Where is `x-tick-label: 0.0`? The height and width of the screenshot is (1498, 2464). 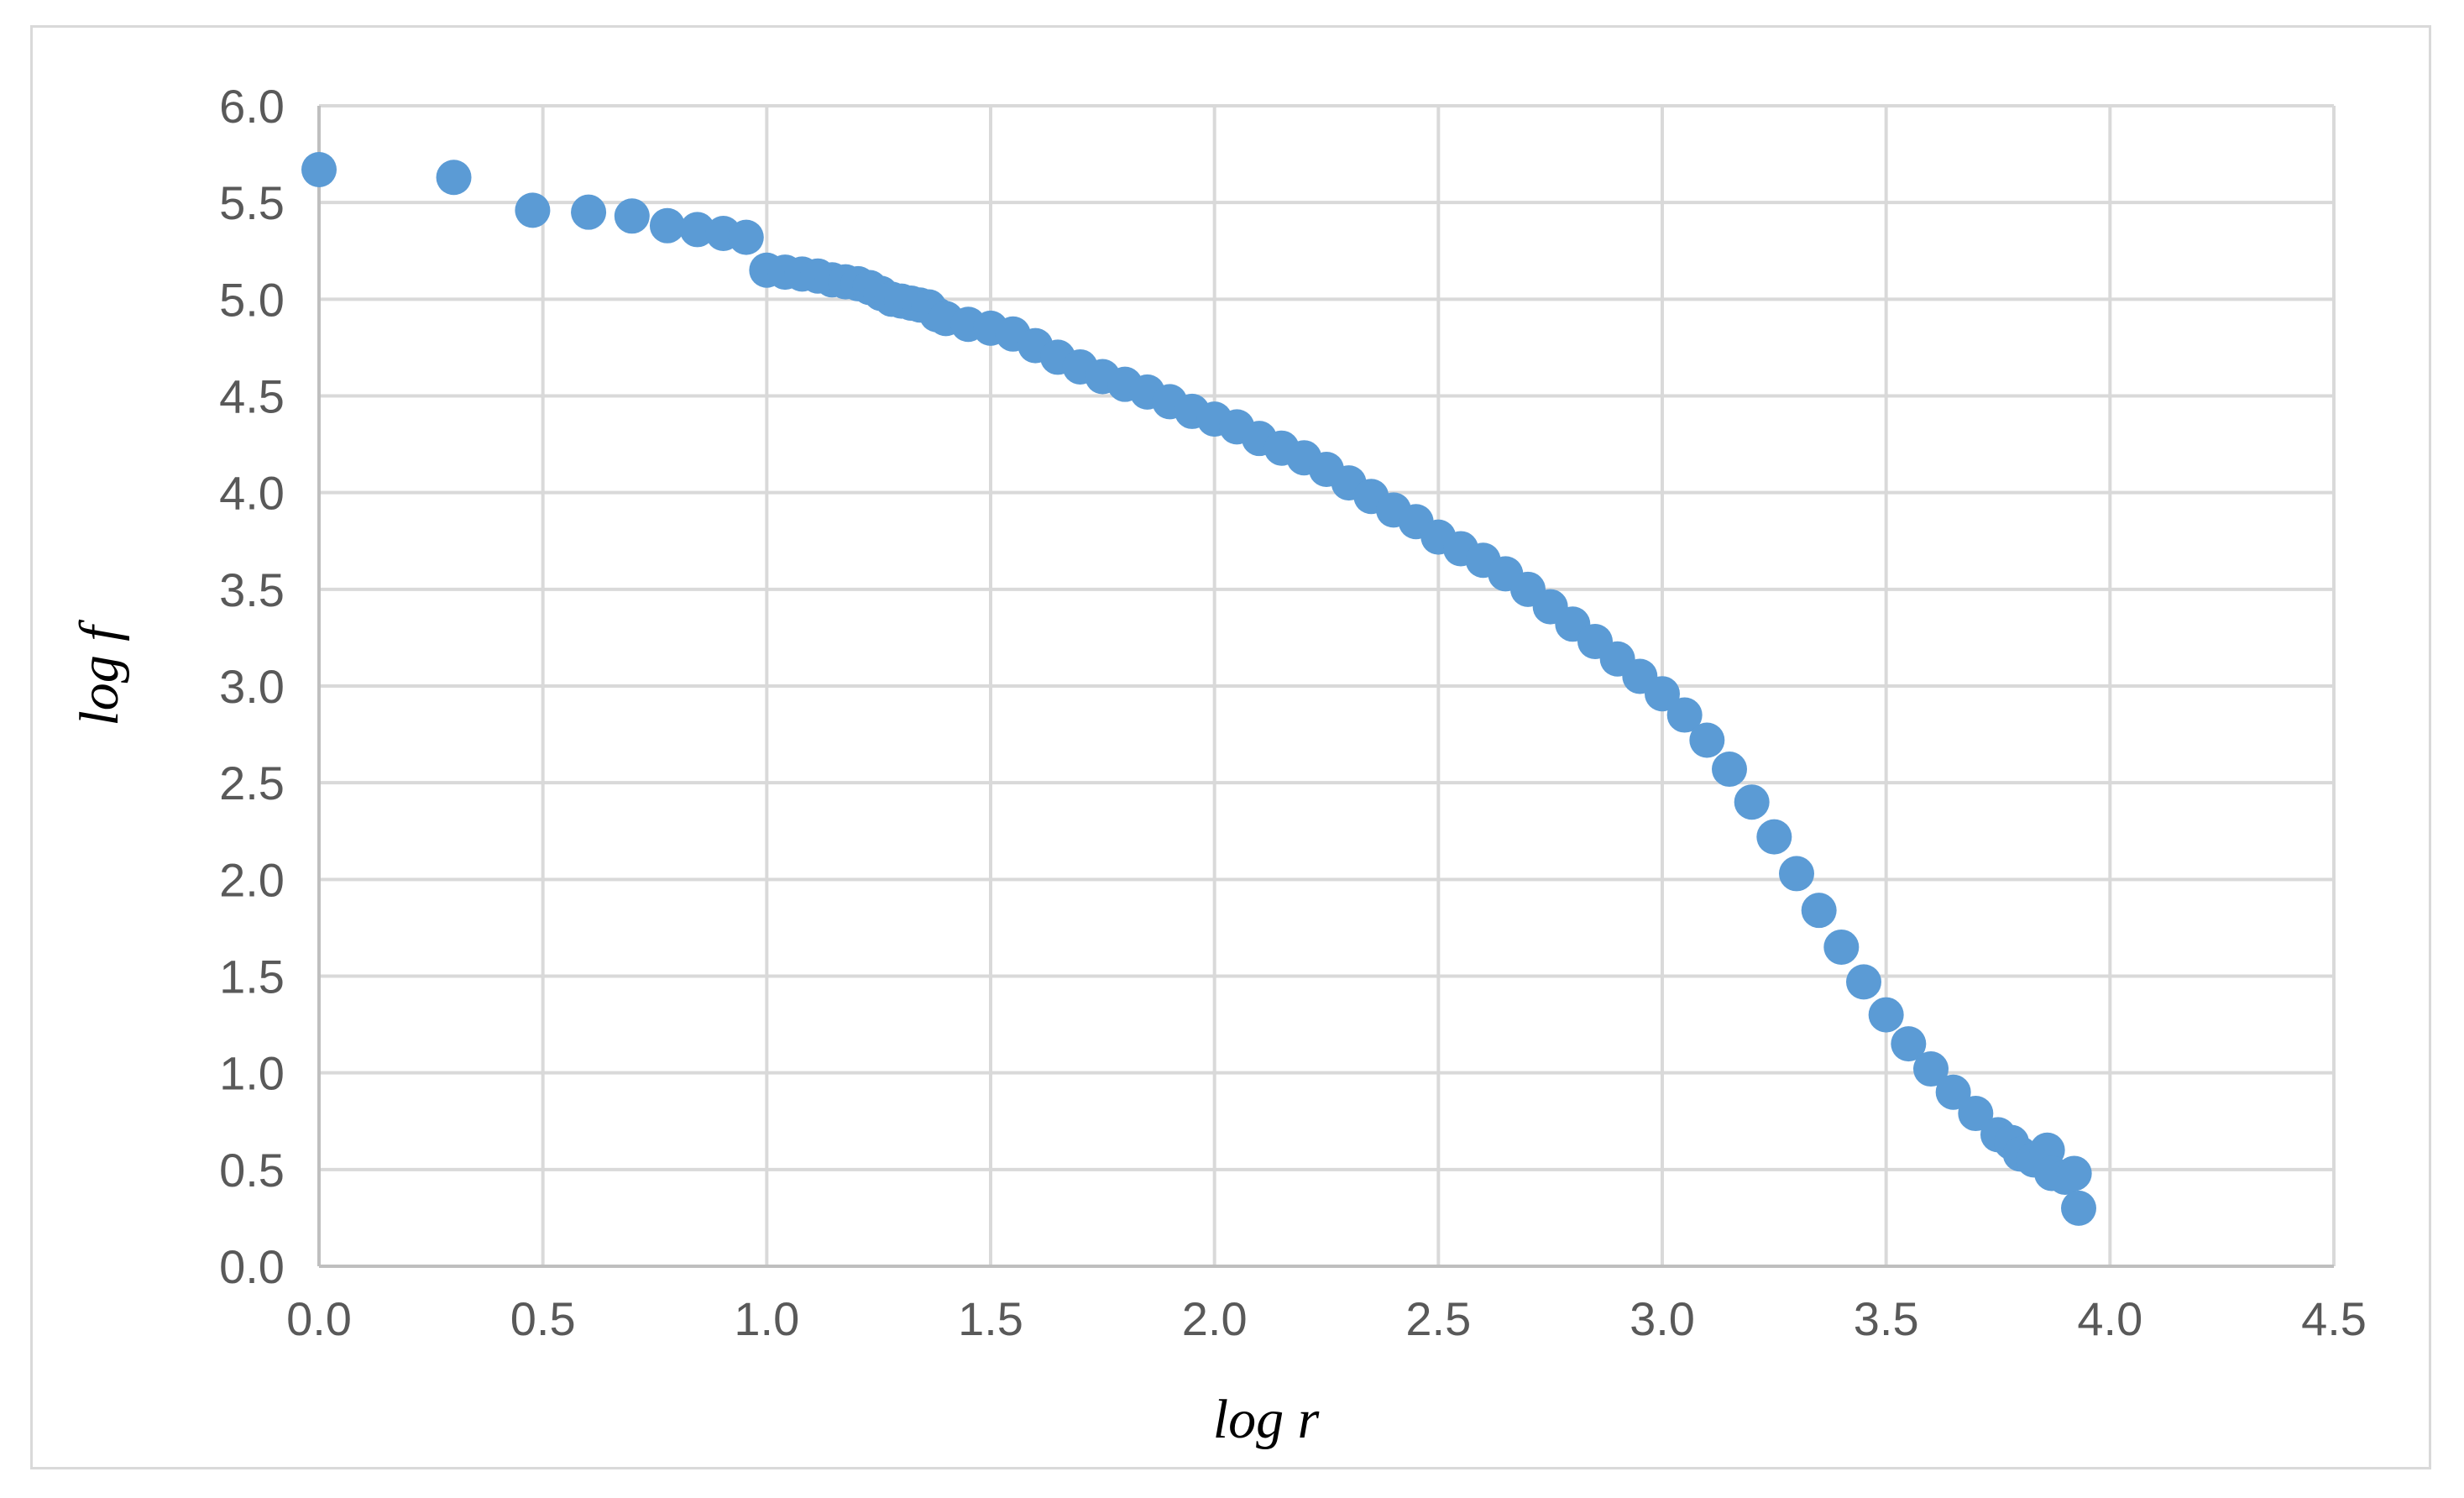
x-tick-label: 0.0 is located at coordinates (319, 1318).